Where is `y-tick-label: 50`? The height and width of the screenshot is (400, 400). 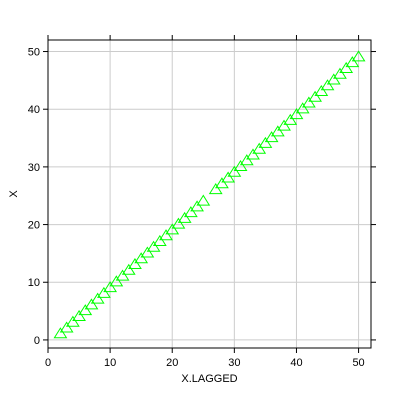 y-tick-label: 50 is located at coordinates (34, 53).